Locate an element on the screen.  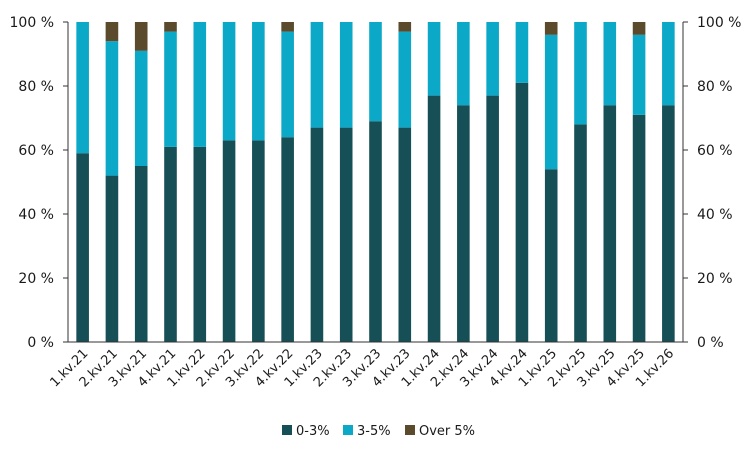
bar-segment-4.kv.23-series-2 is located at coordinates (405, 79).